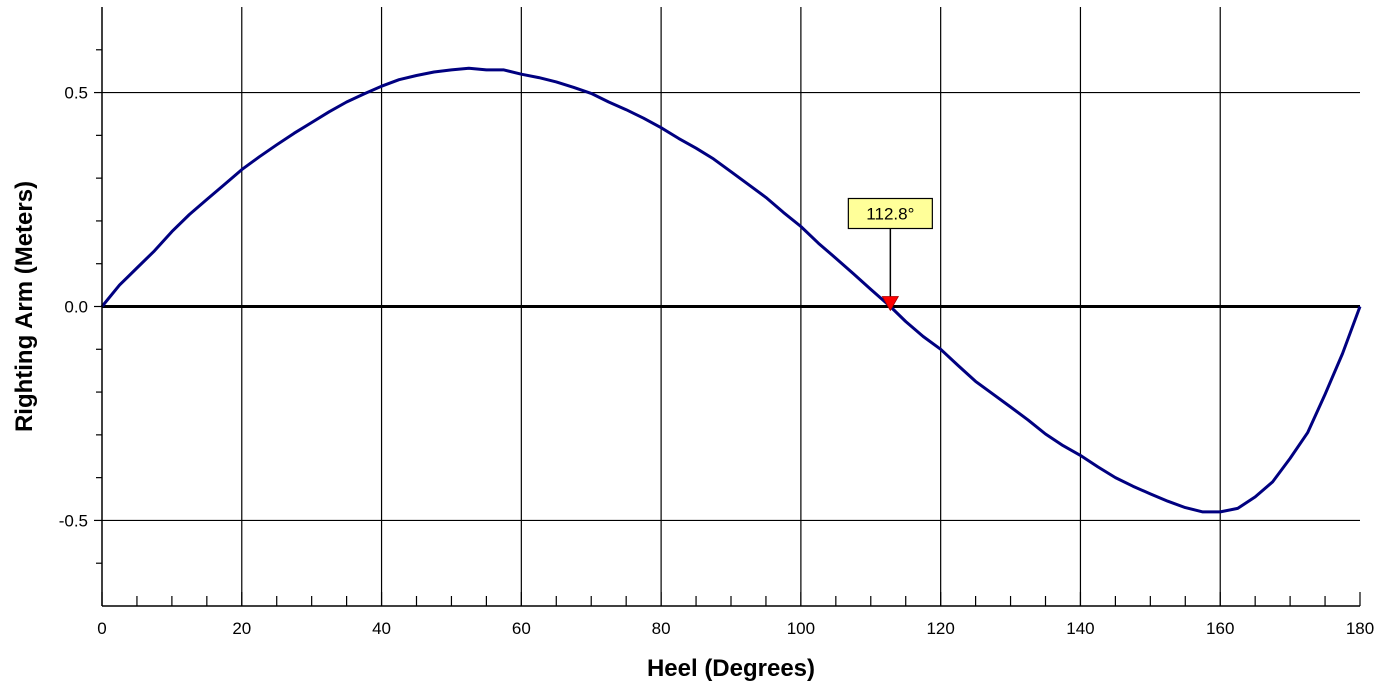  Describe the element at coordinates (890, 254) in the screenshot. I see `annotation-group: 112.8°` at that location.